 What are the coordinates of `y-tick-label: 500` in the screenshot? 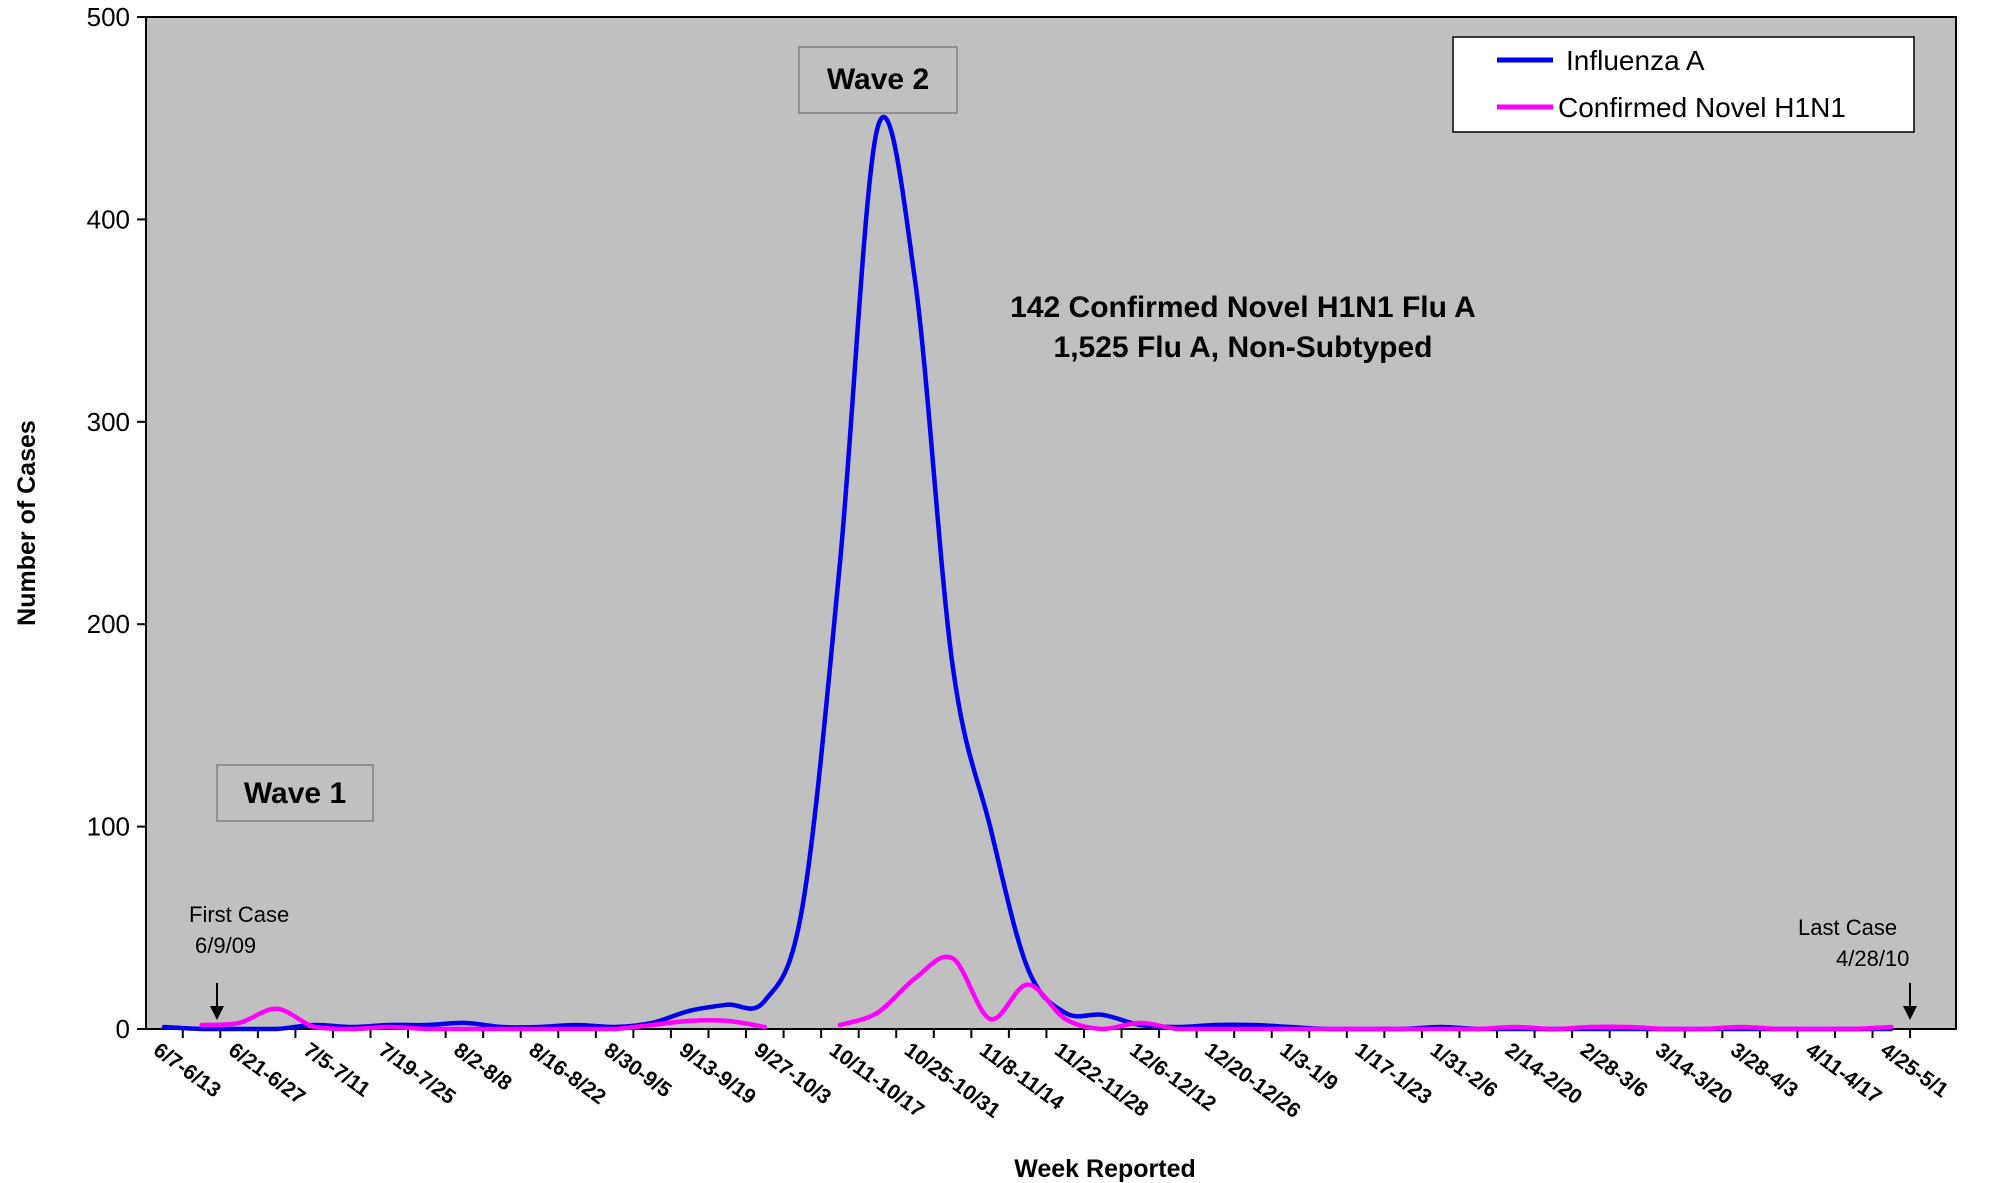 It's located at (108, 17).